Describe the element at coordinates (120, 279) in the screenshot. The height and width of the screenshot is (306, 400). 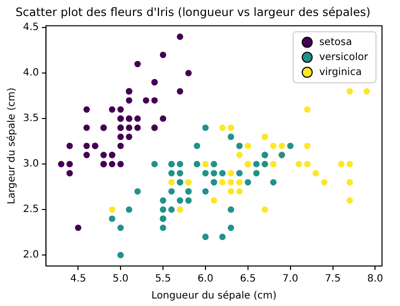
I see `x-tick-label: 5.0` at that location.